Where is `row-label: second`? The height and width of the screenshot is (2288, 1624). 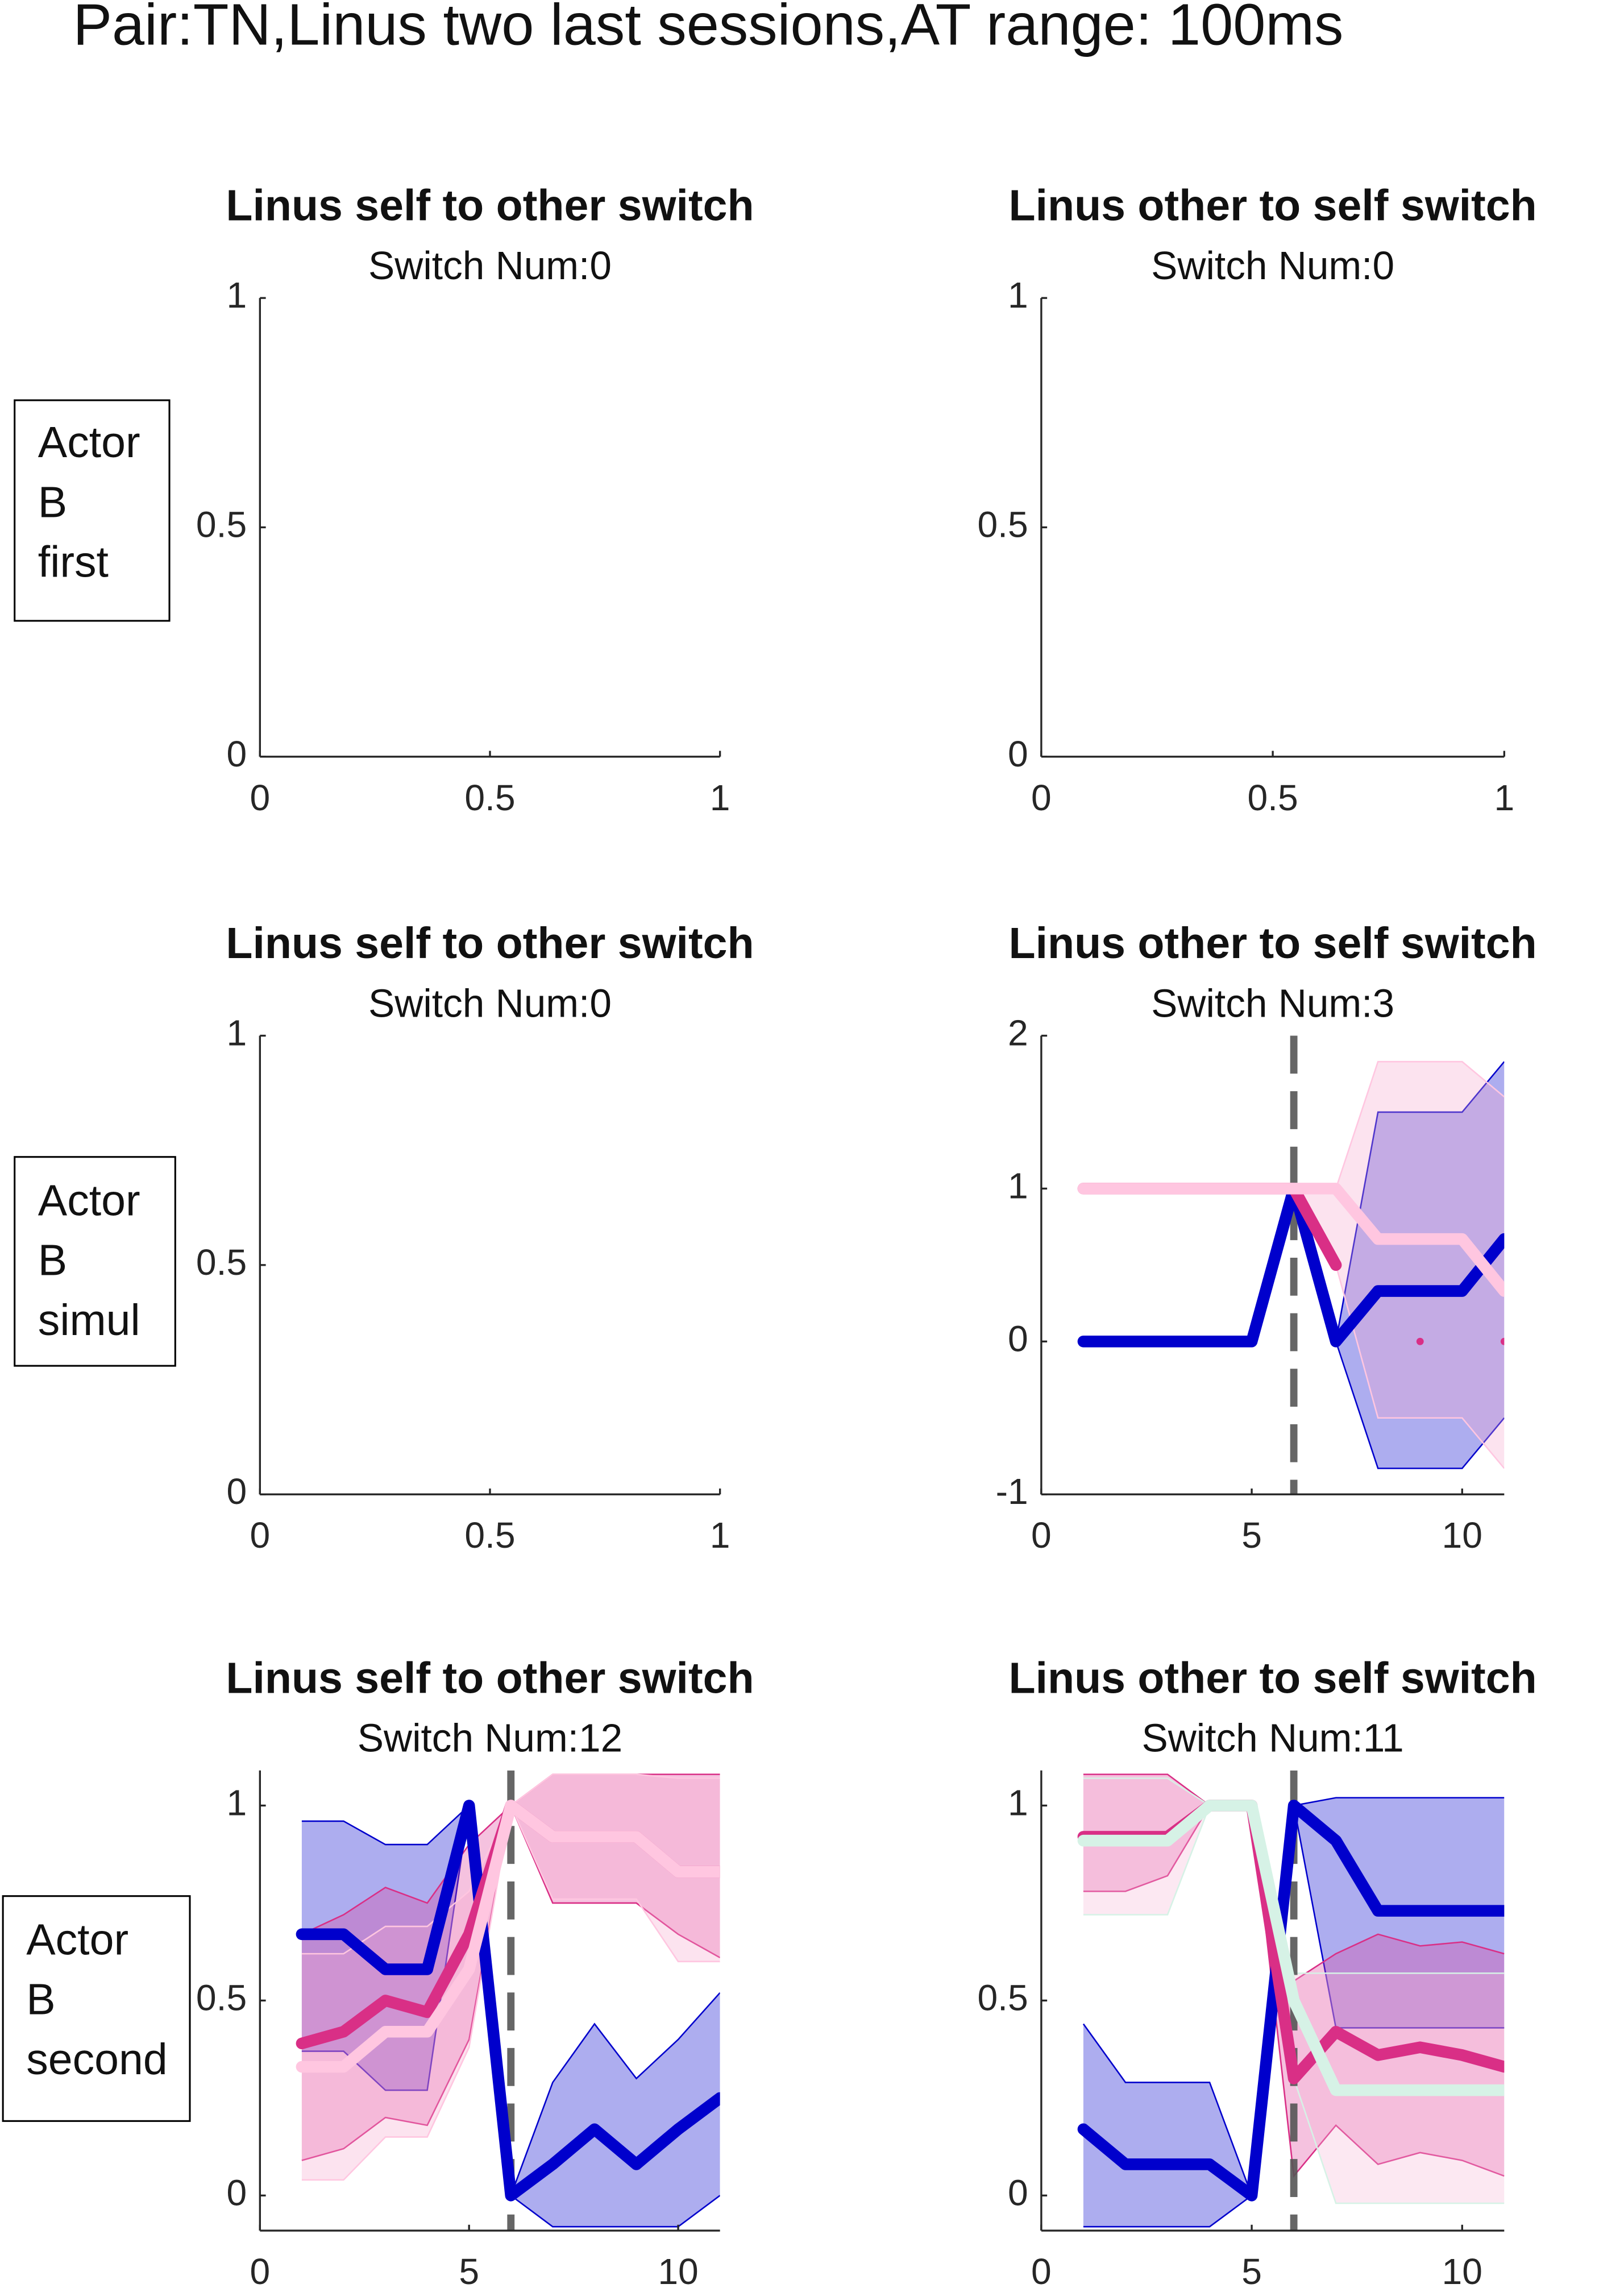 row-label: second is located at coordinates (97, 2059).